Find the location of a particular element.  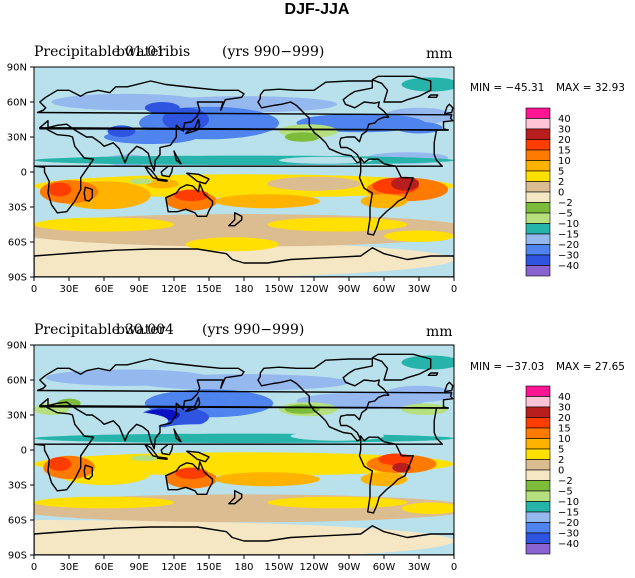

panel-2-xaxis: 0 30E 60E 90E 120E 150E 180 150W 120W 90W 60W 30W 0 is located at coordinates (244, 564).